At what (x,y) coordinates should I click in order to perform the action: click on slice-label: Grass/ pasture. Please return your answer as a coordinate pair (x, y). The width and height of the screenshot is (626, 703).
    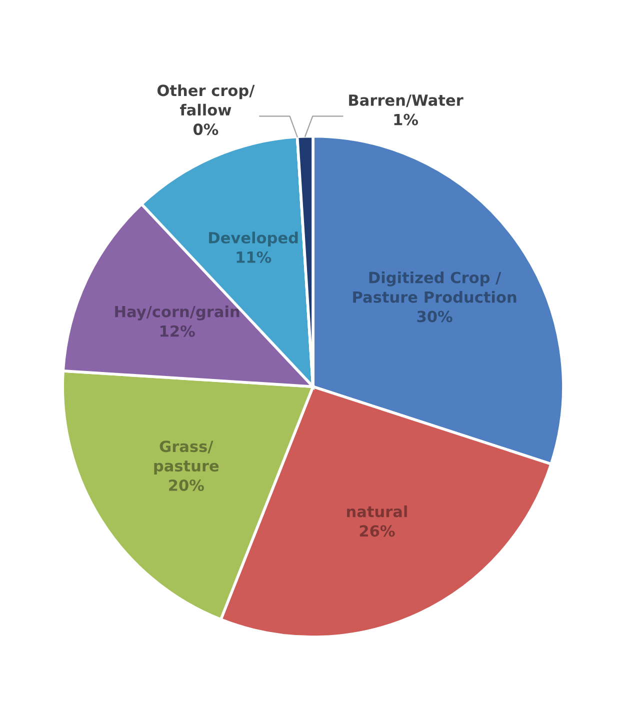
    Looking at the image, I should click on (186, 457).